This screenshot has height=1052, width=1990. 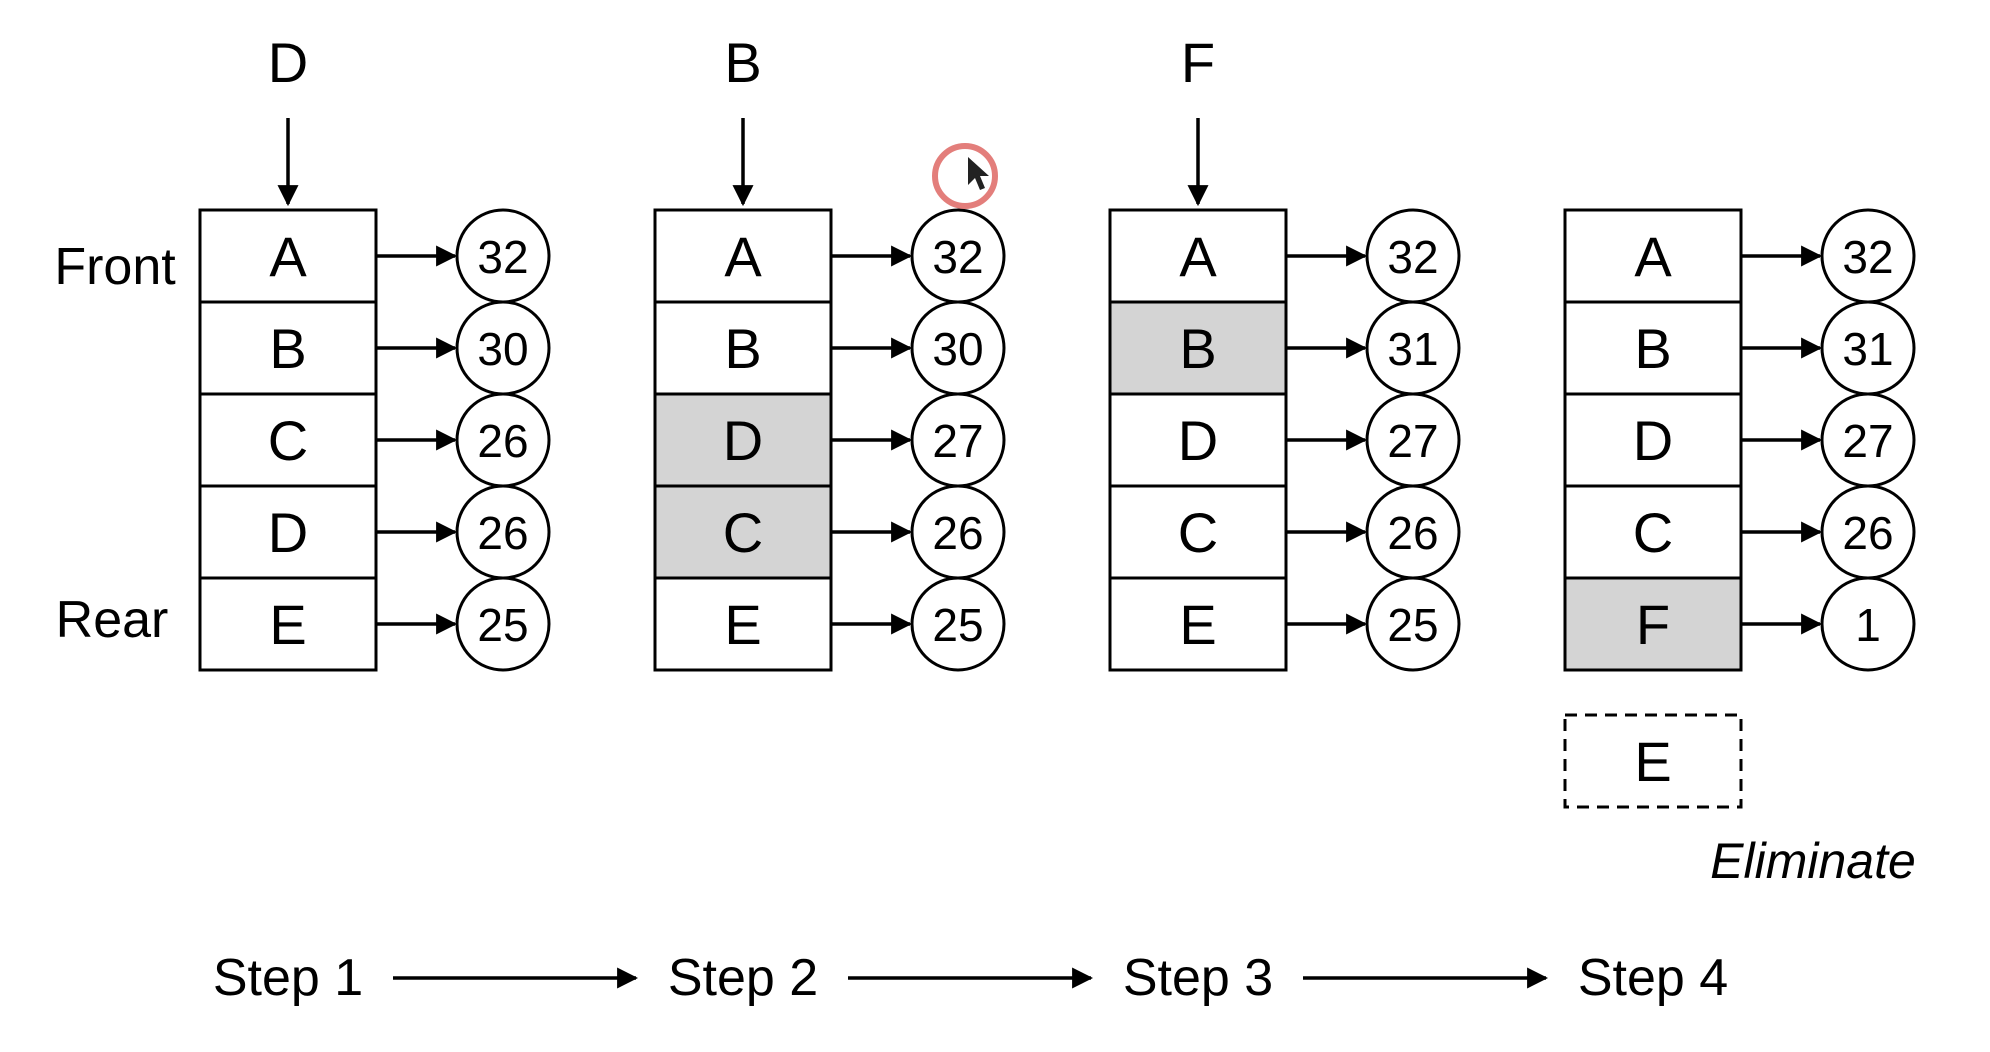 What do you see at coordinates (743, 978) in the screenshot?
I see `step-label: Step 2` at bounding box center [743, 978].